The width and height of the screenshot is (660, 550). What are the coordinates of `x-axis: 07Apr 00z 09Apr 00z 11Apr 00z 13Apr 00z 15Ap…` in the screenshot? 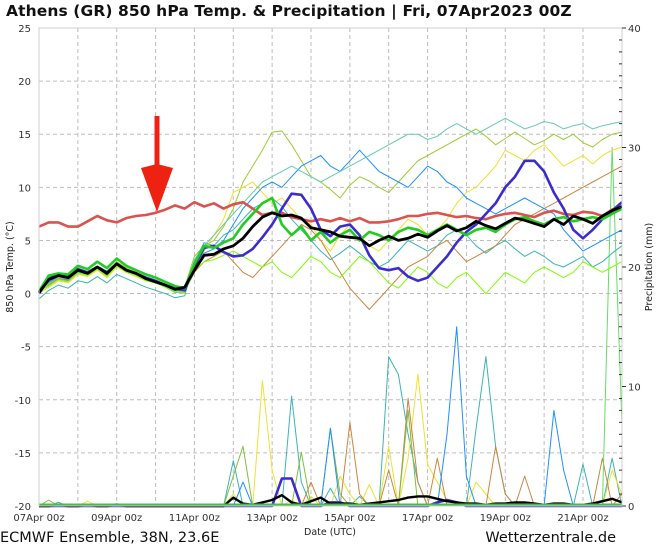 It's located at (310, 518).